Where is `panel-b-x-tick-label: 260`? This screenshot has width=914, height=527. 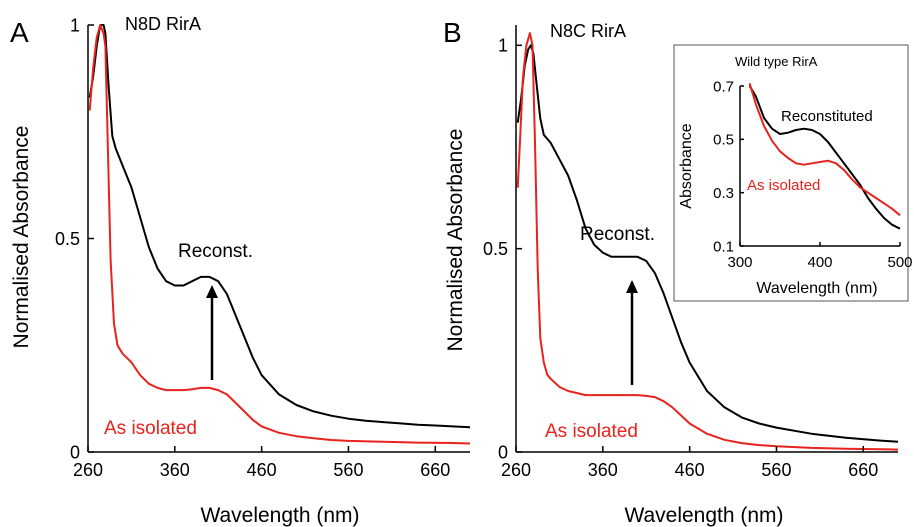 panel-b-x-tick-label: 260 is located at coordinates (516, 470).